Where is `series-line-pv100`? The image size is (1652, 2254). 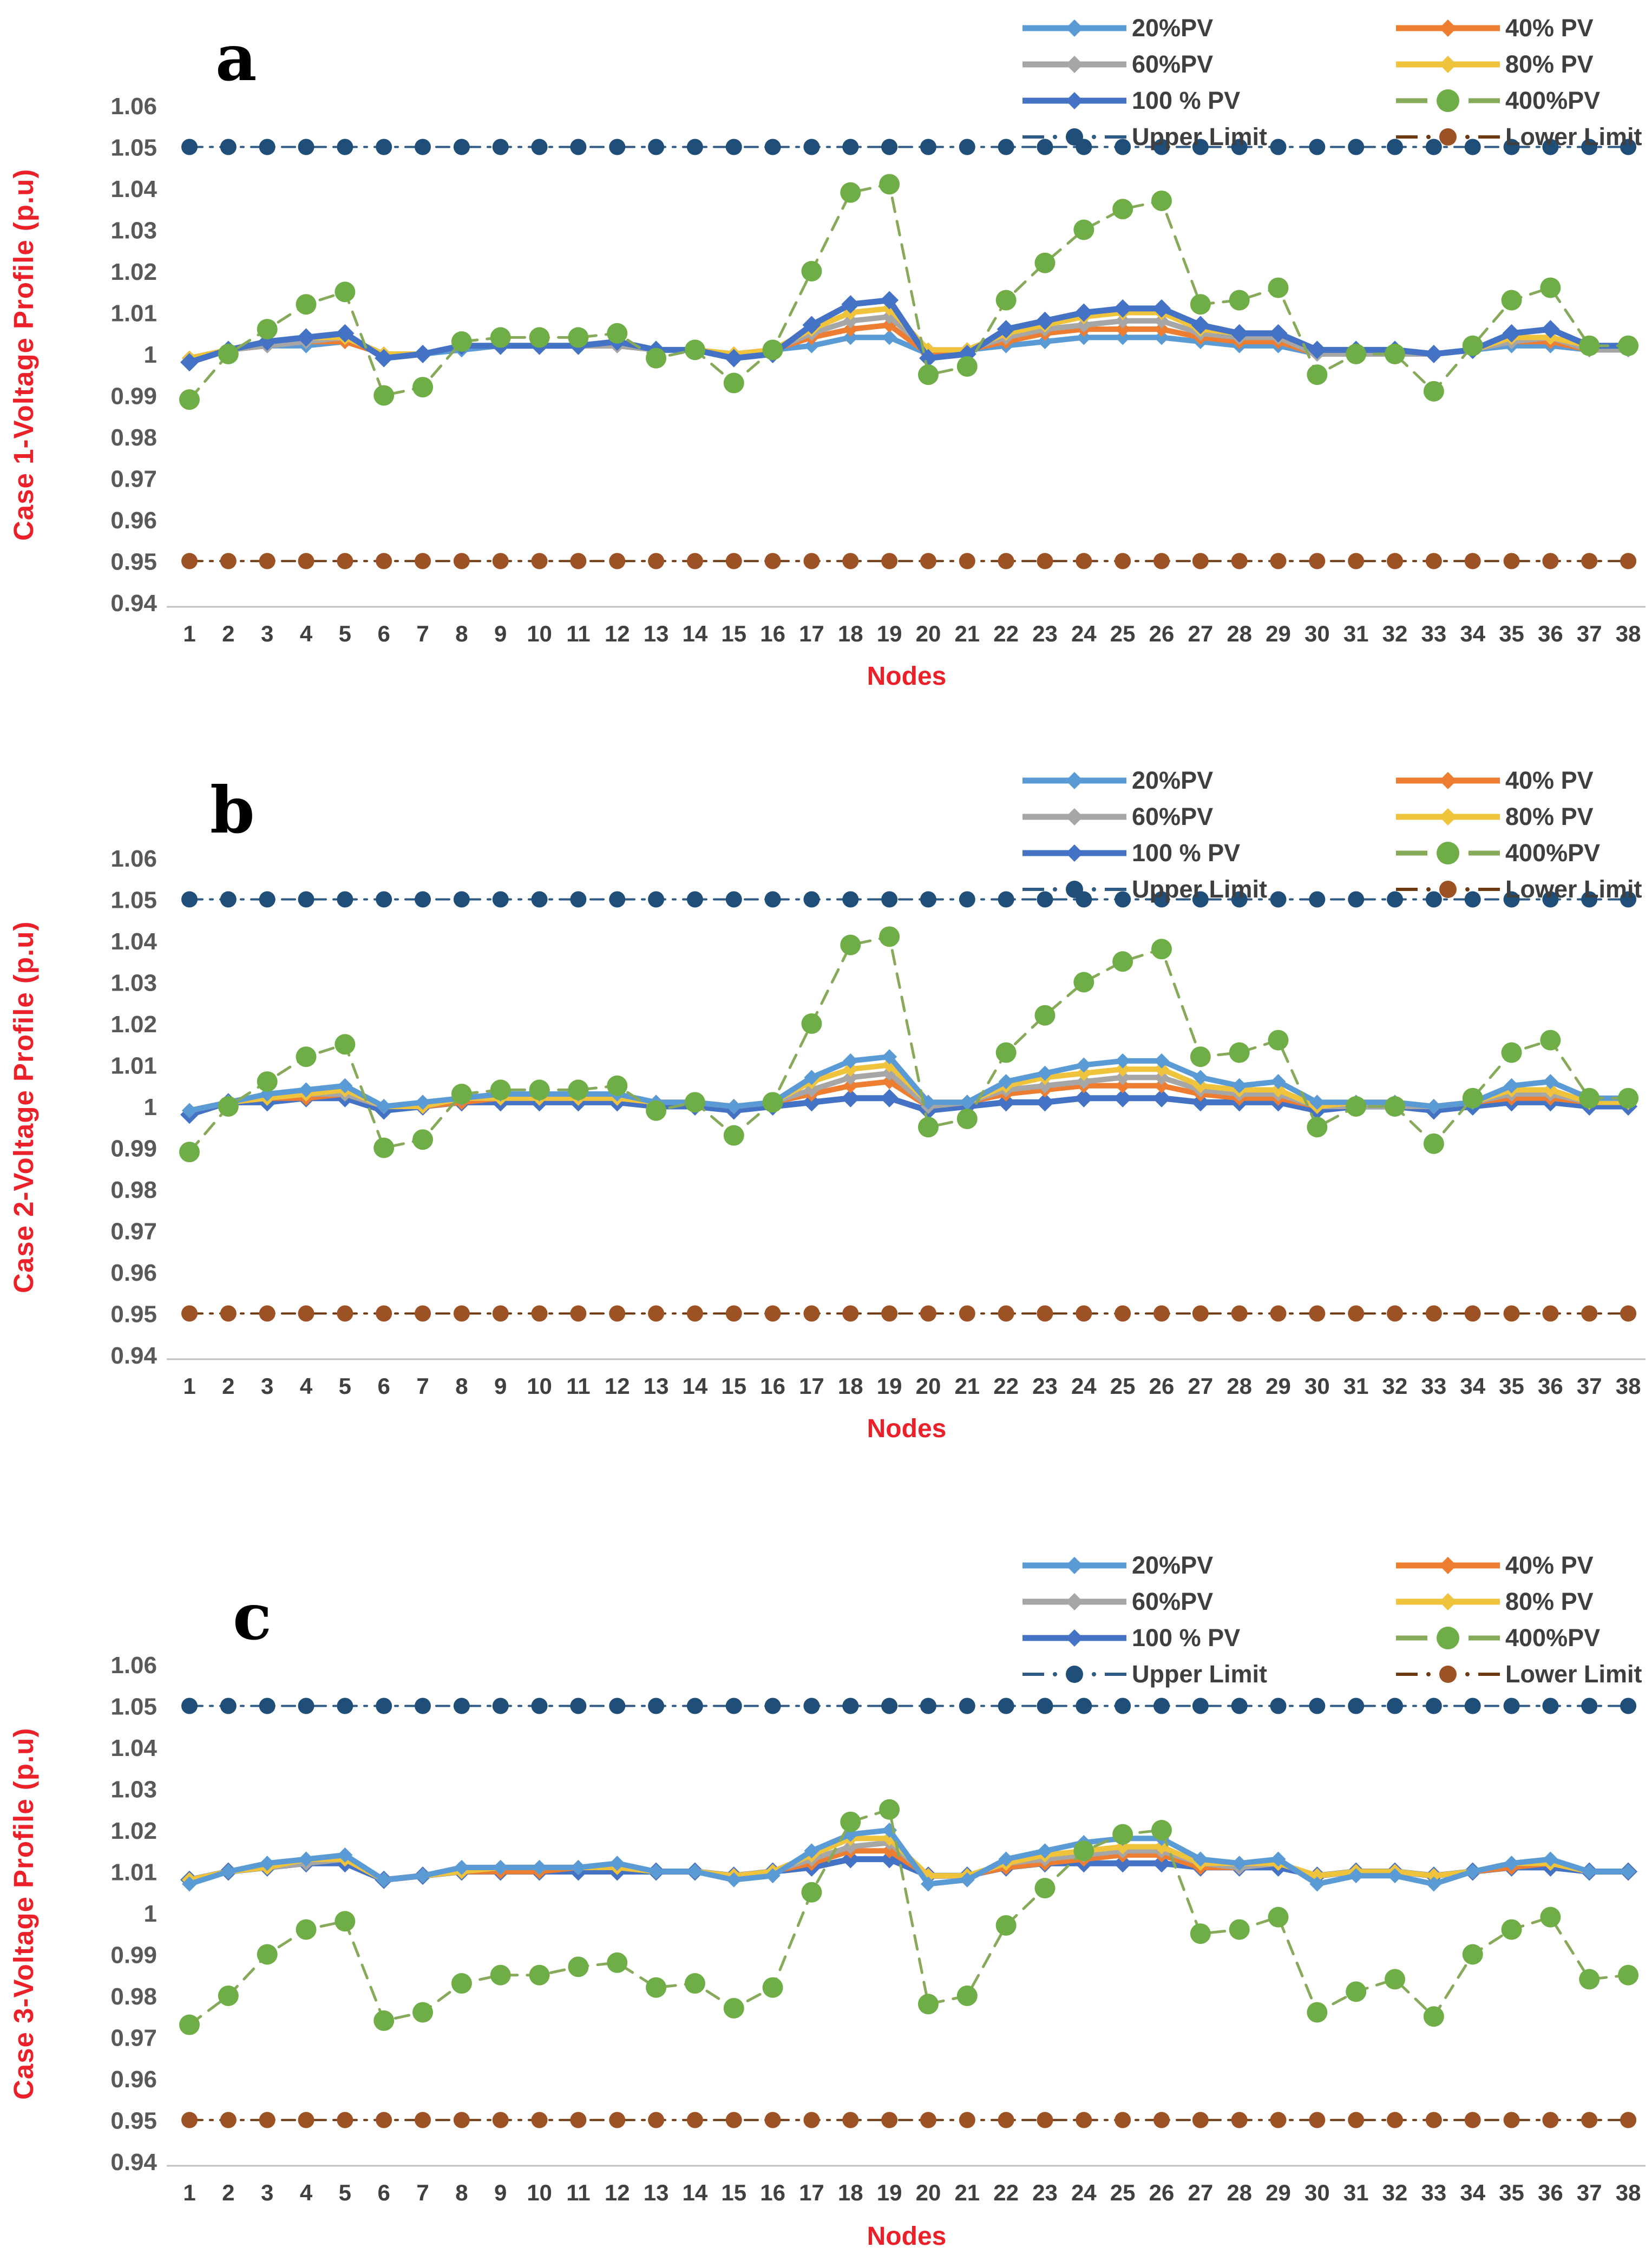 series-line-pv100 is located at coordinates (908, 331).